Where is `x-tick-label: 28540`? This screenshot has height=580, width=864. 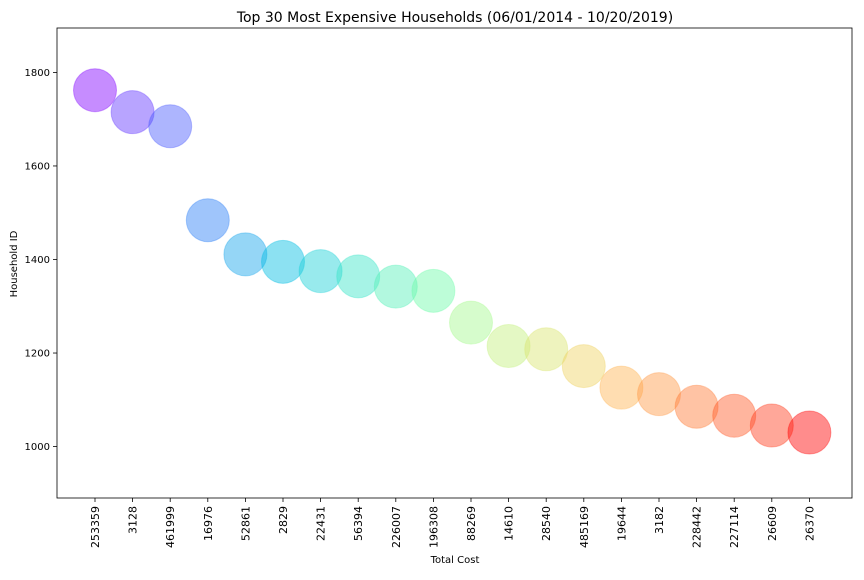
x-tick-label: 28540 is located at coordinates (546, 523).